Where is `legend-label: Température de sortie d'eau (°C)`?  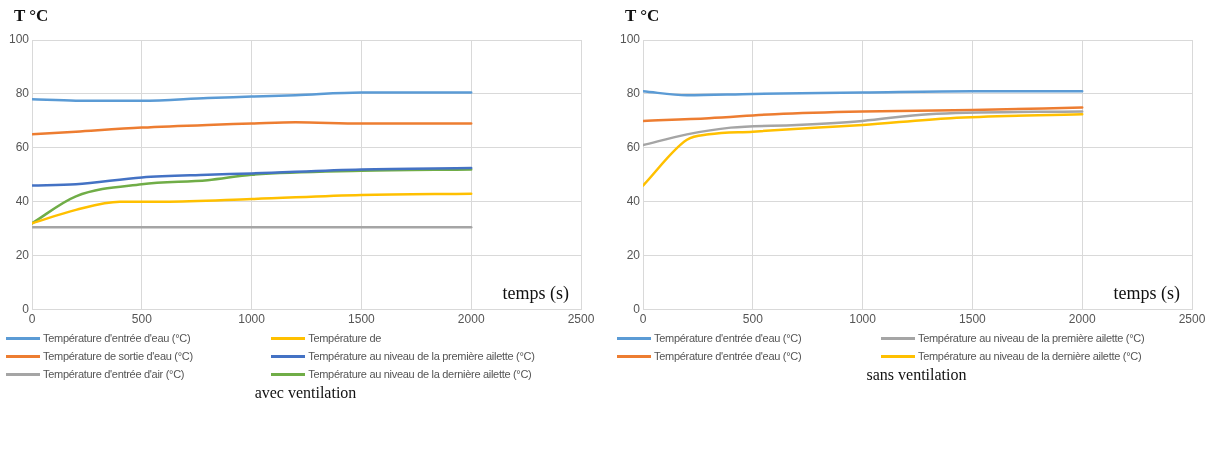
legend-label: Température de sortie d'eau (°C) is located at coordinates (118, 356).